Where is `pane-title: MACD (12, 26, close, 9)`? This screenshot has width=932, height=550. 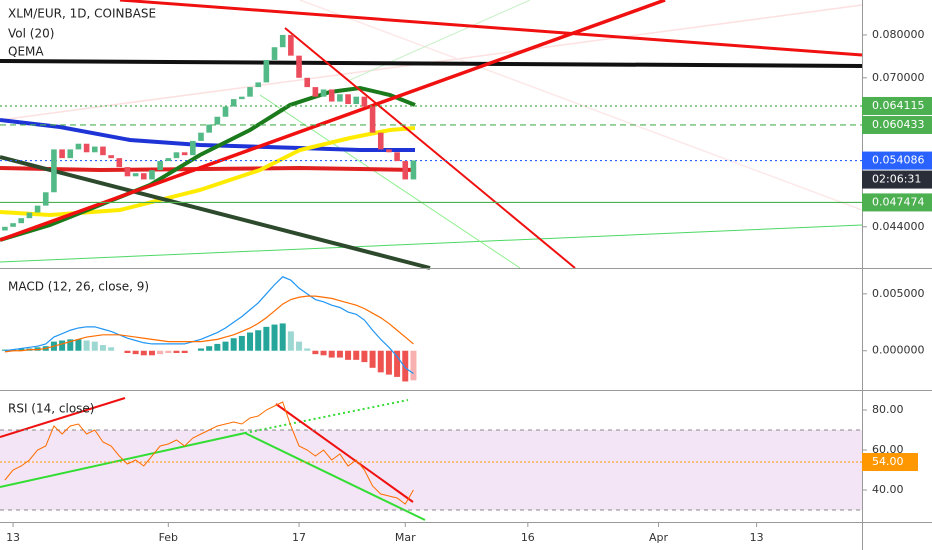
pane-title: MACD (12, 26, close, 9) is located at coordinates (78, 287).